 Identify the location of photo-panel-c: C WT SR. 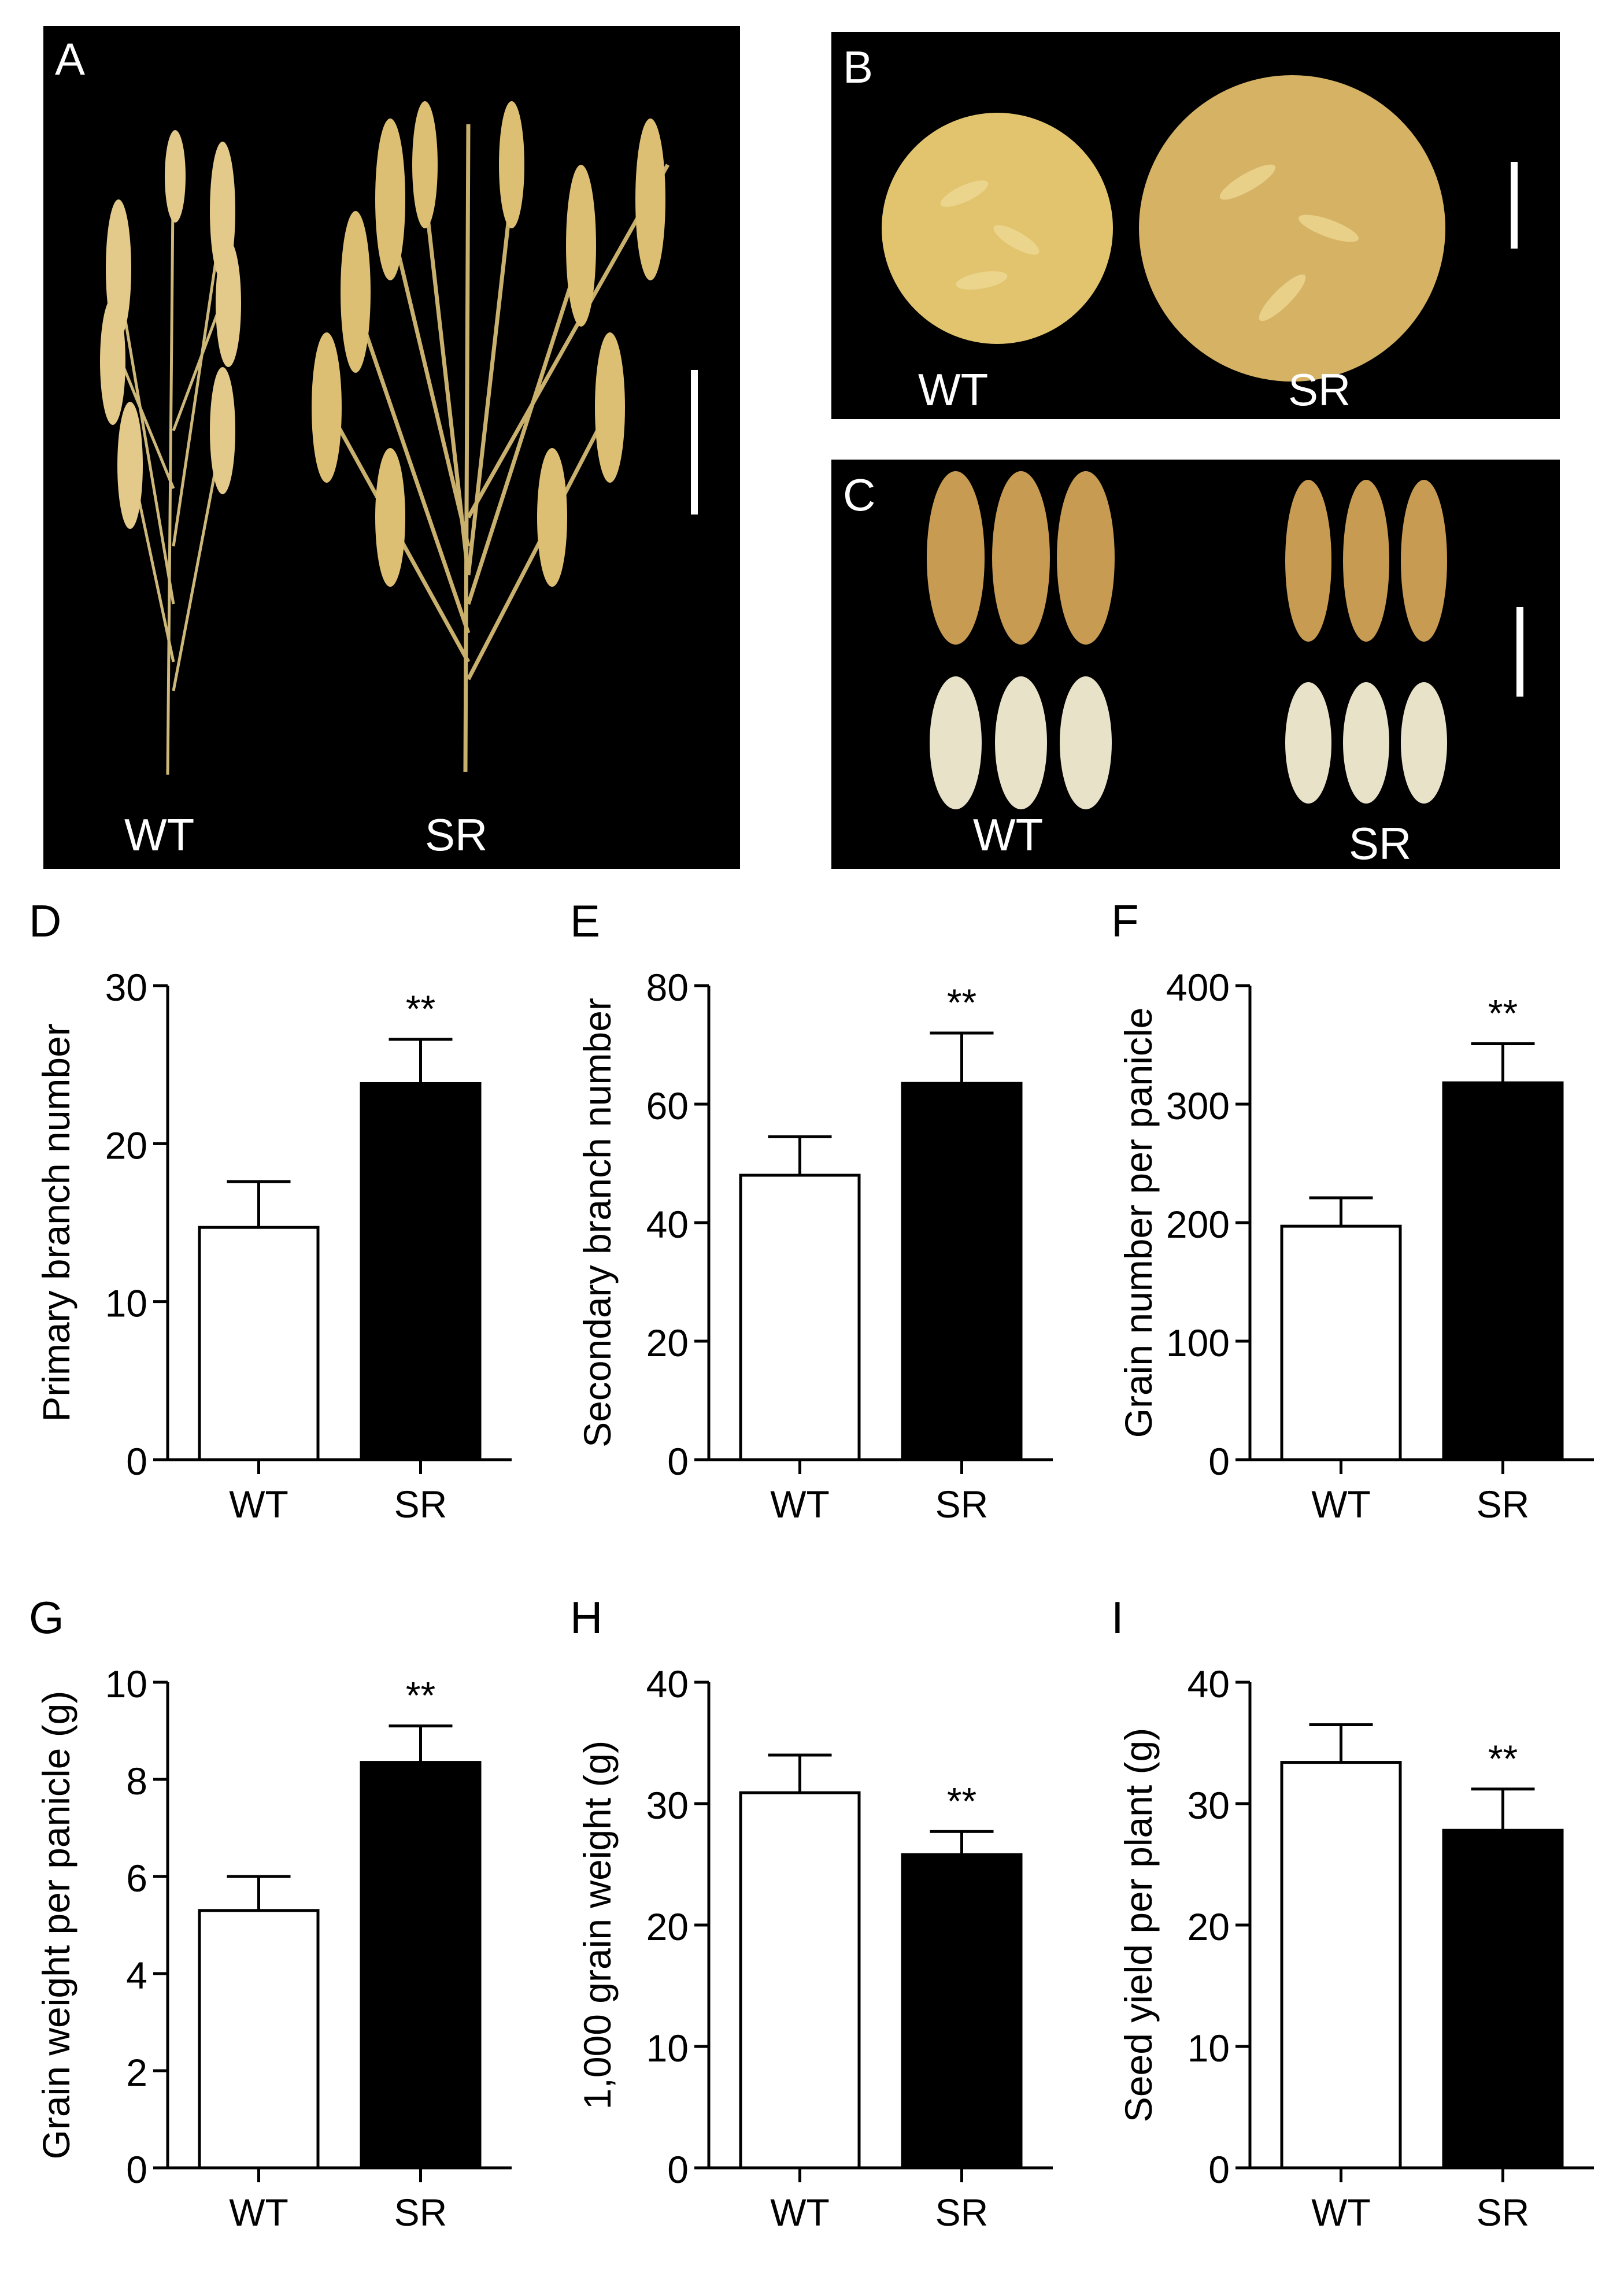
(1195, 664).